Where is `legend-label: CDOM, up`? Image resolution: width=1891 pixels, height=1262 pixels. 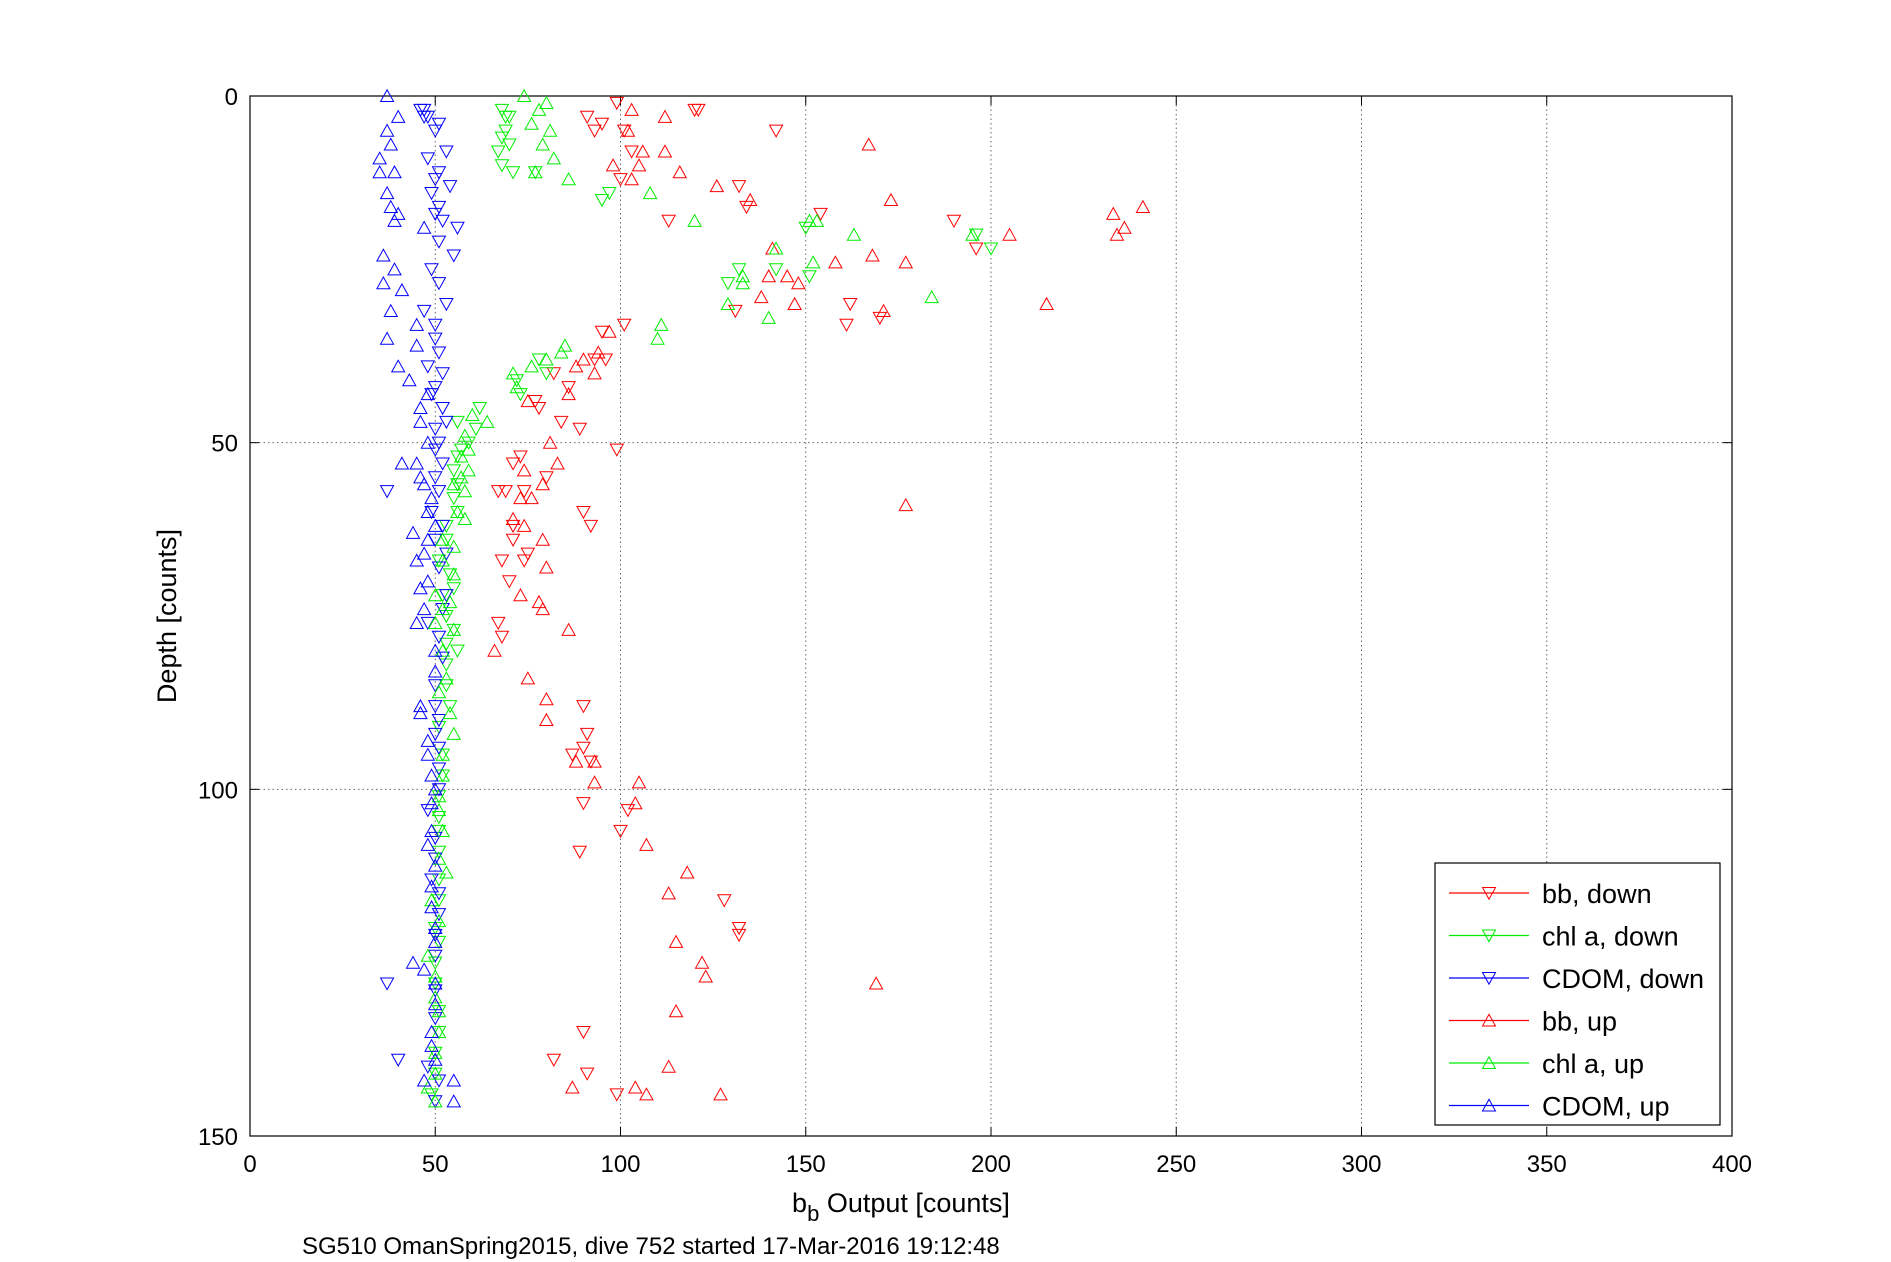 legend-label: CDOM, up is located at coordinates (1606, 1107).